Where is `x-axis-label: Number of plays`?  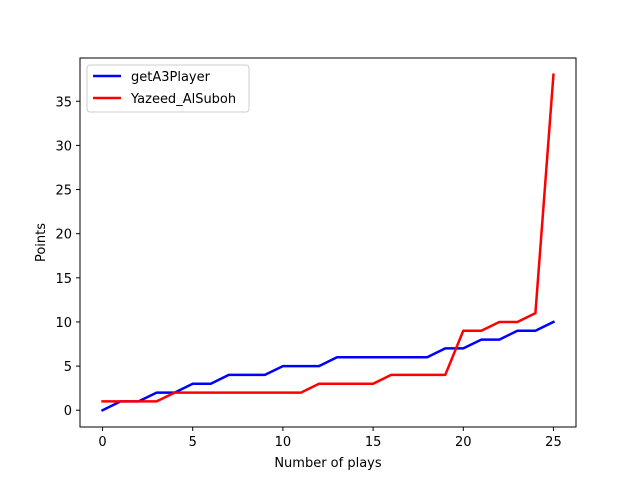 x-axis-label: Number of plays is located at coordinates (328, 463).